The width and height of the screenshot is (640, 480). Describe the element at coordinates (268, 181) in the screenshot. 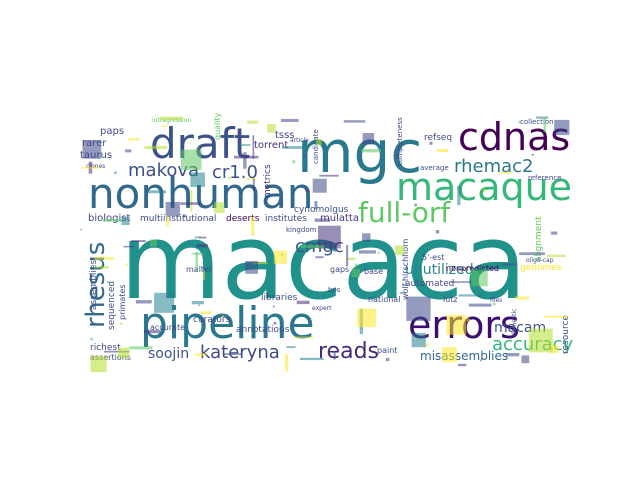

I see `cloud-word: metrics` at that location.